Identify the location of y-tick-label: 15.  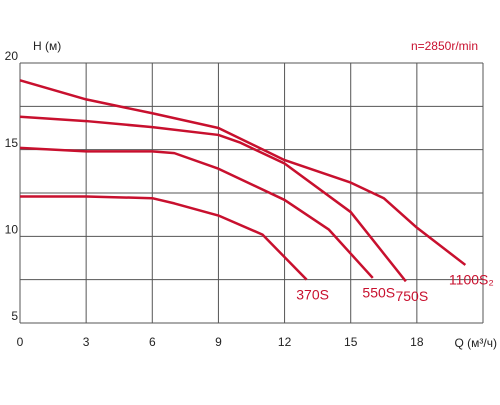
(12, 143).